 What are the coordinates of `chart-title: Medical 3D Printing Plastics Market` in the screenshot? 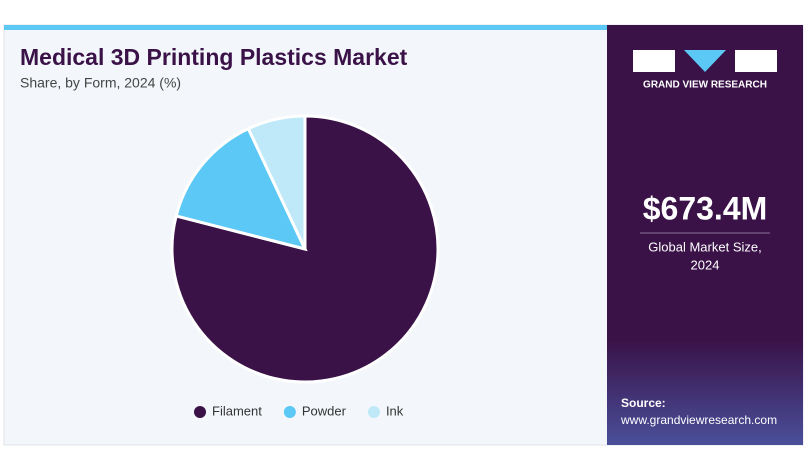 It's located at (214, 57).